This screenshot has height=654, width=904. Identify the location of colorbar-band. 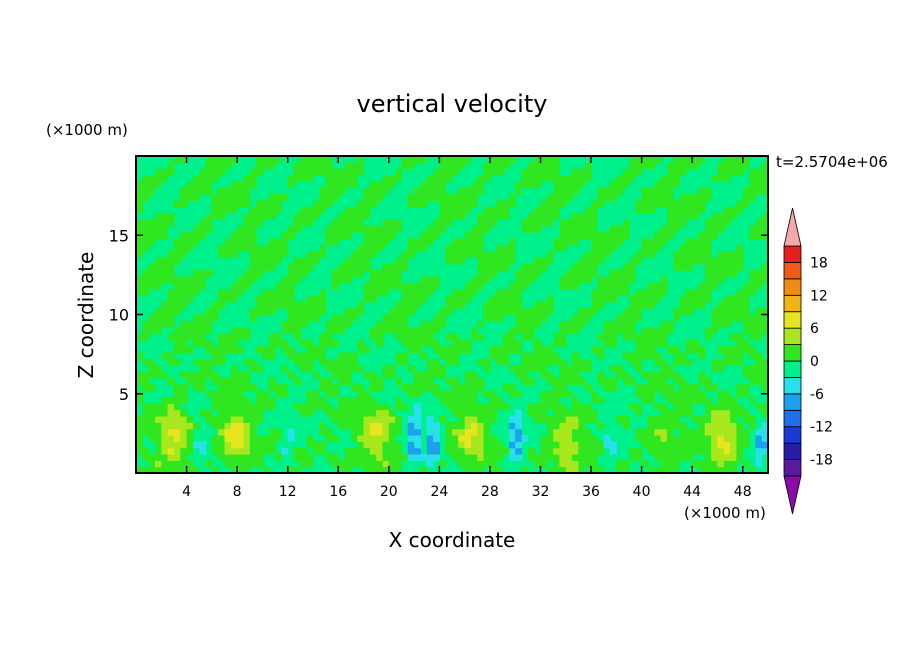
(792, 386).